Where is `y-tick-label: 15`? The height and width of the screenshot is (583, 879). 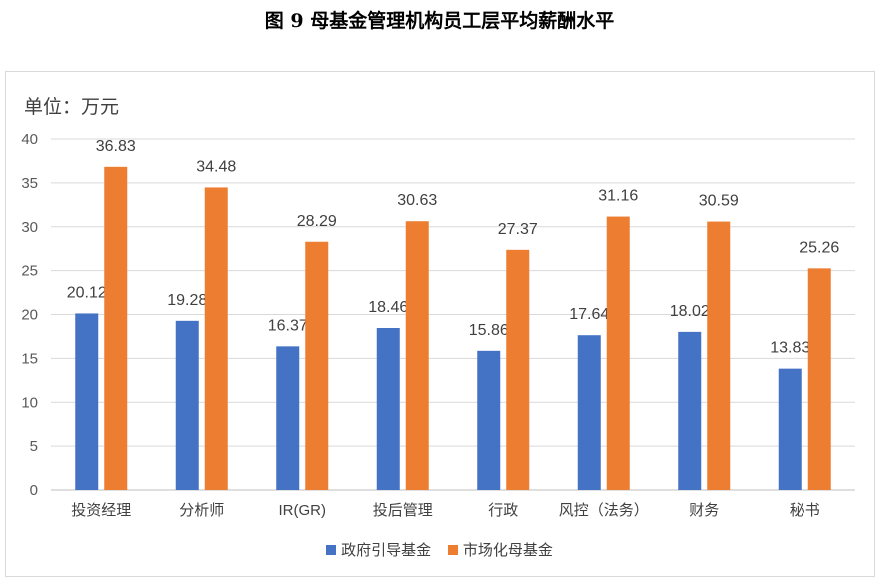
y-tick-label: 15 is located at coordinates (29, 358).